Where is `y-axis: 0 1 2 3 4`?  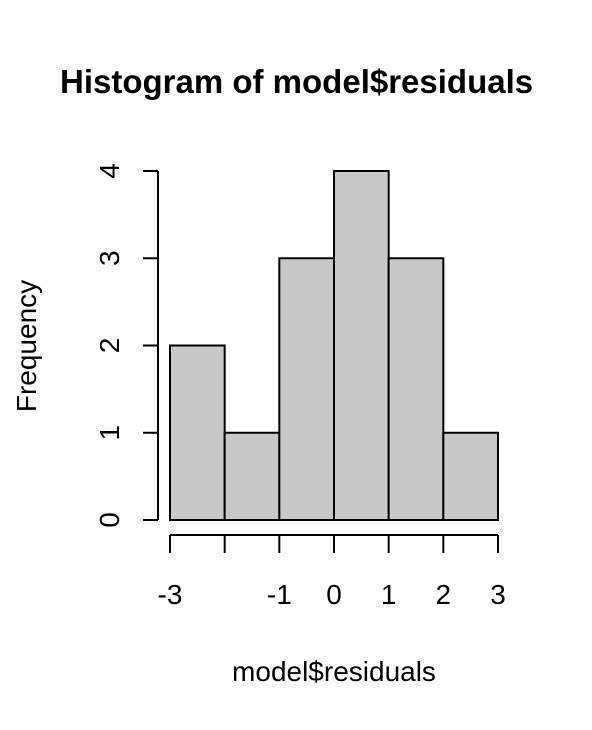
y-axis: 0 1 2 3 4 is located at coordinates (126, 345).